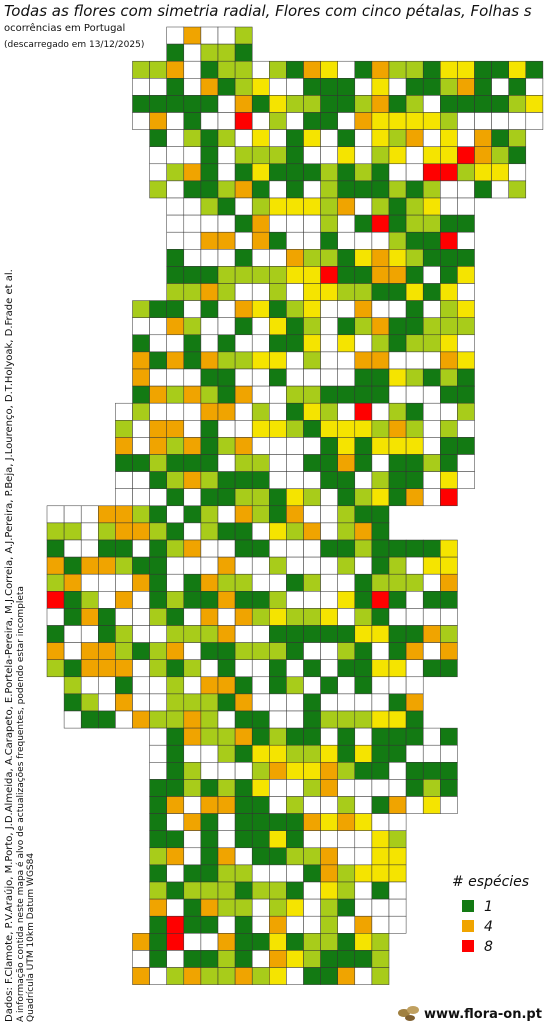 The height and width of the screenshot is (1030, 552). What do you see at coordinates (74, 45) in the screenshot?
I see `download-date: (descarregado em 13/12/2025)` at bounding box center [74, 45].